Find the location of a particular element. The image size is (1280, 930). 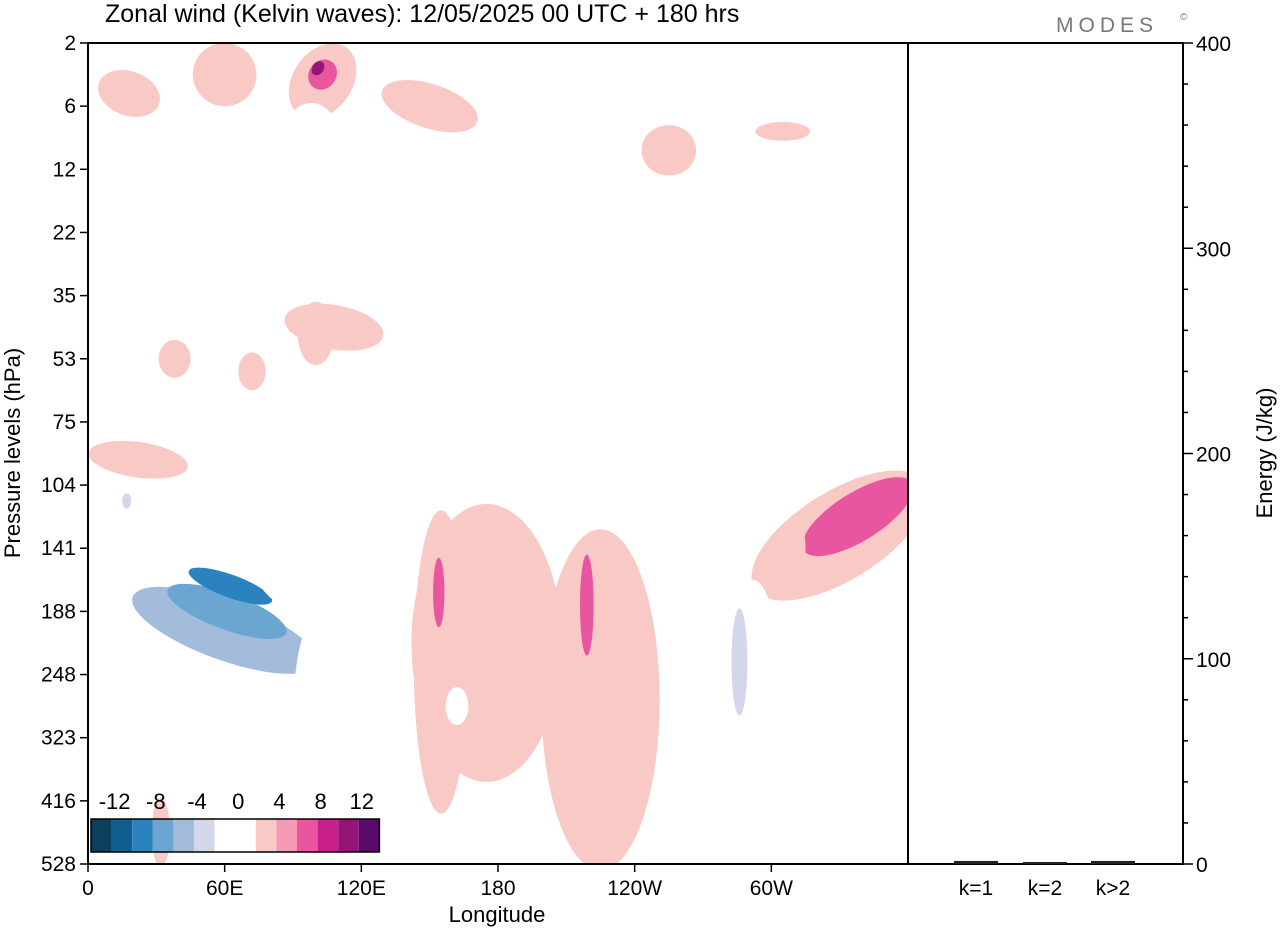

energy-tick-label: 300 is located at coordinates (1213, 249).